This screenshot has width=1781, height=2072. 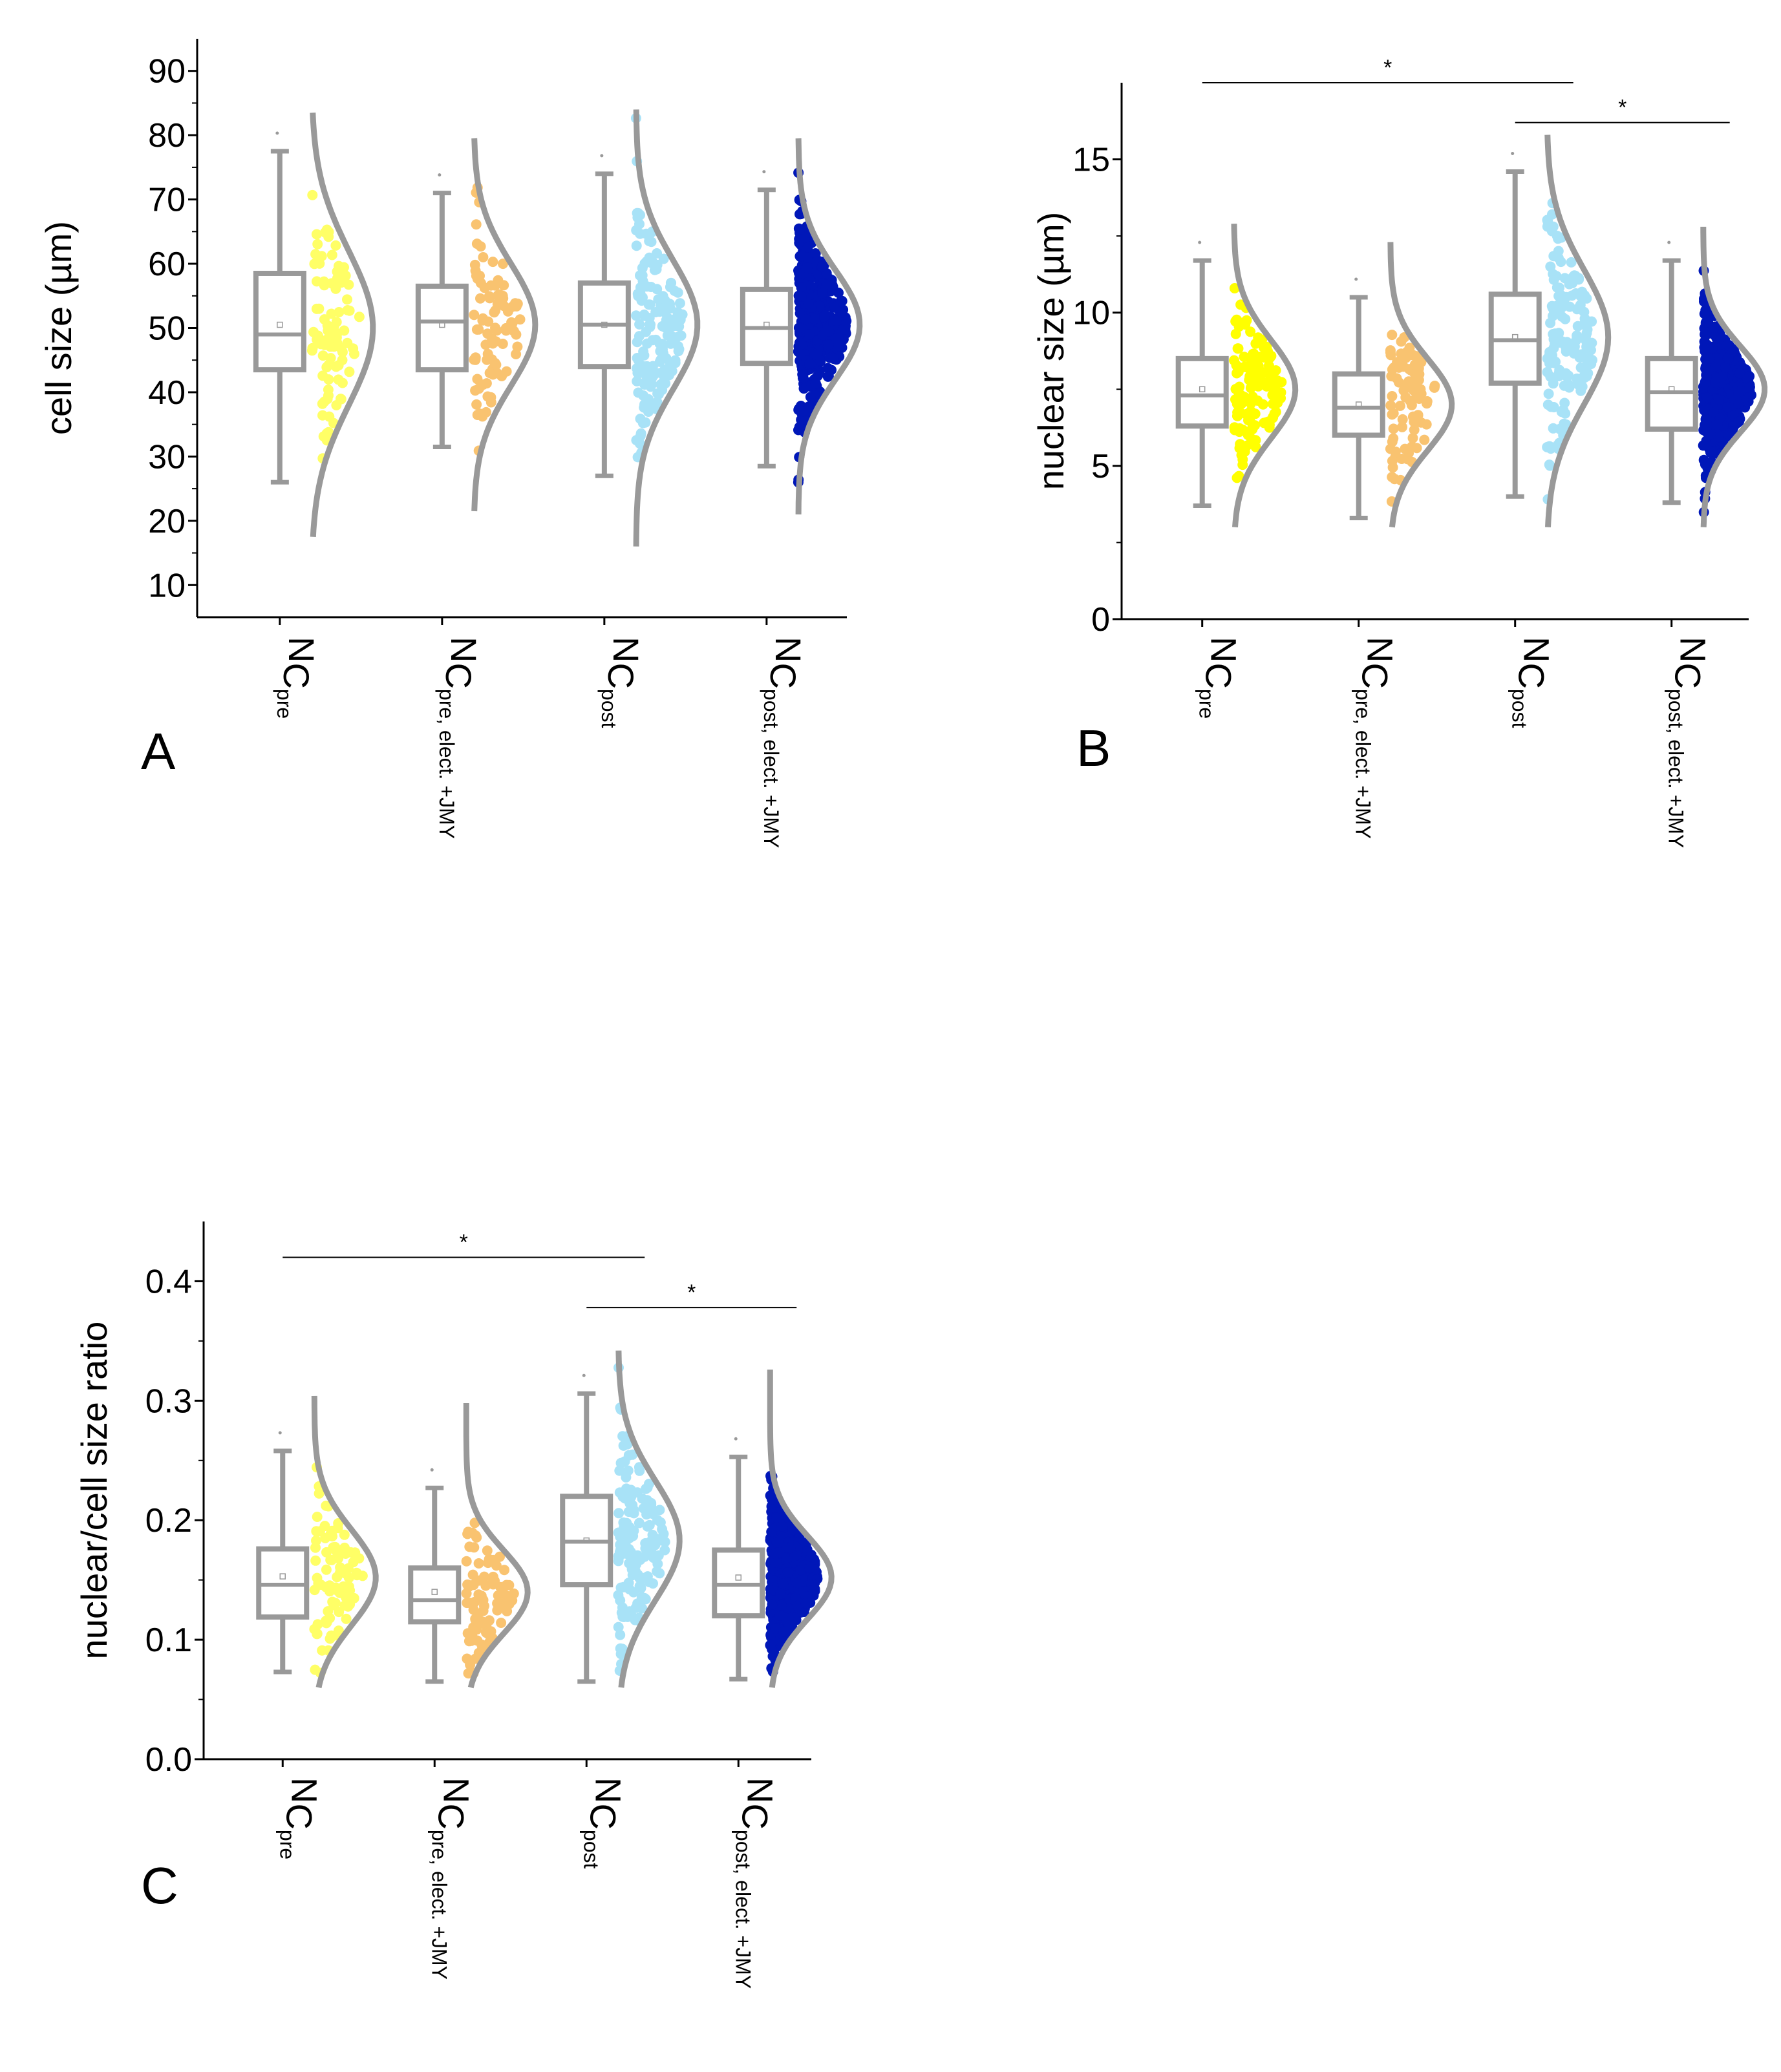 What do you see at coordinates (435, 1595) in the screenshot?
I see `box-iqr` at bounding box center [435, 1595].